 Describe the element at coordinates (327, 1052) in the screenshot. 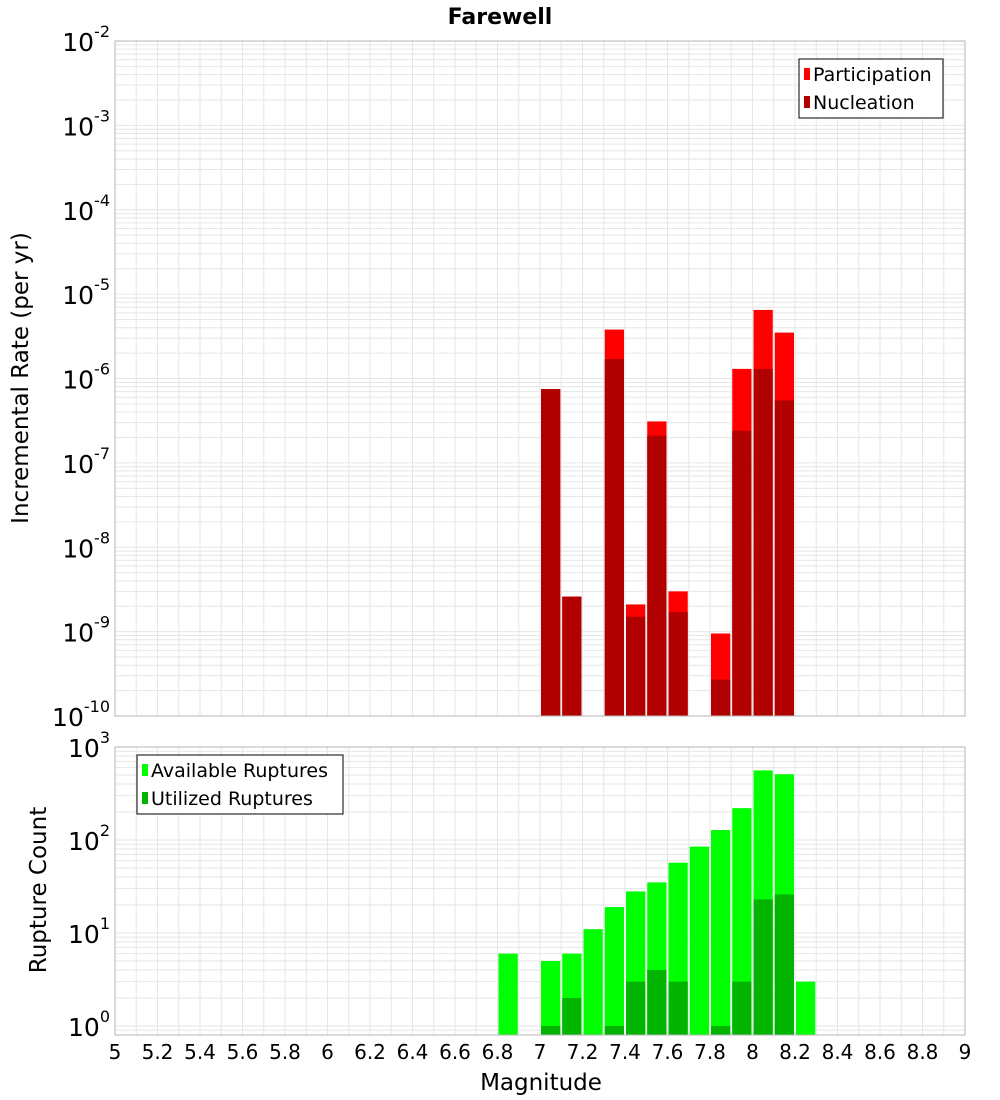

I see `x-tick-label: 6` at that location.